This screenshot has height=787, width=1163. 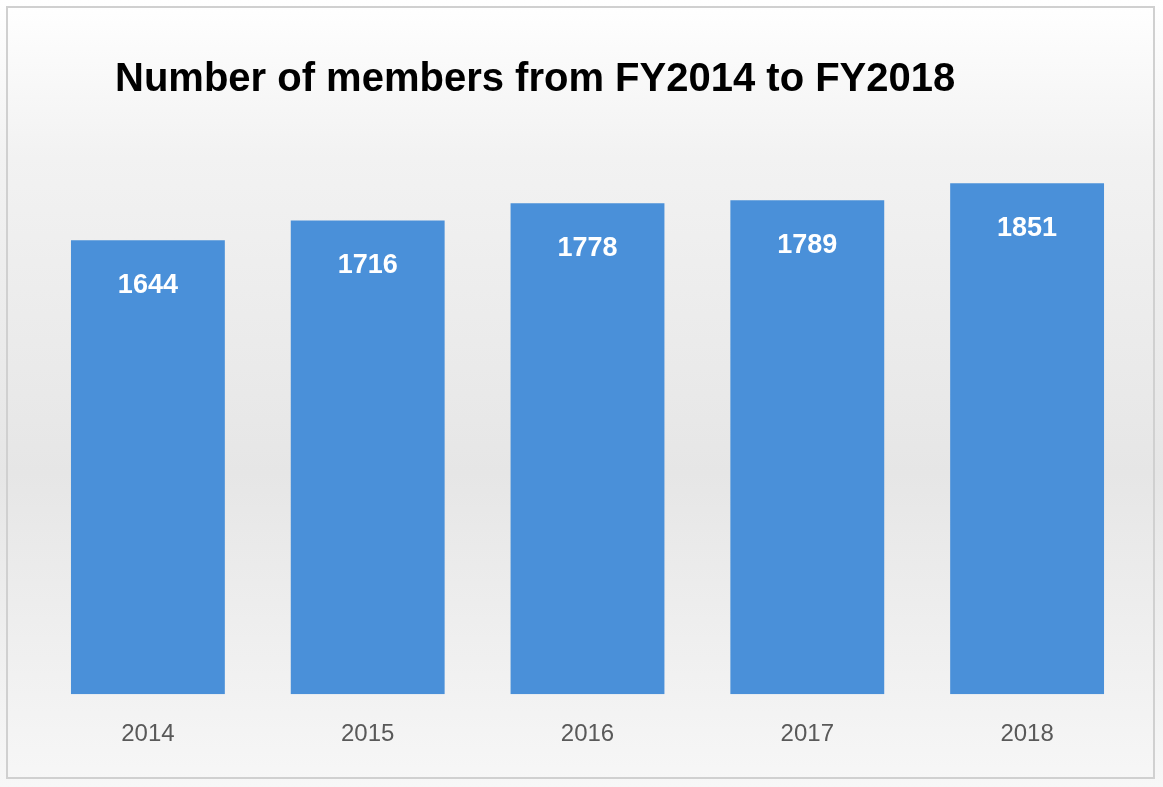 I want to click on x-tick-label: 2016, so click(x=587, y=733).